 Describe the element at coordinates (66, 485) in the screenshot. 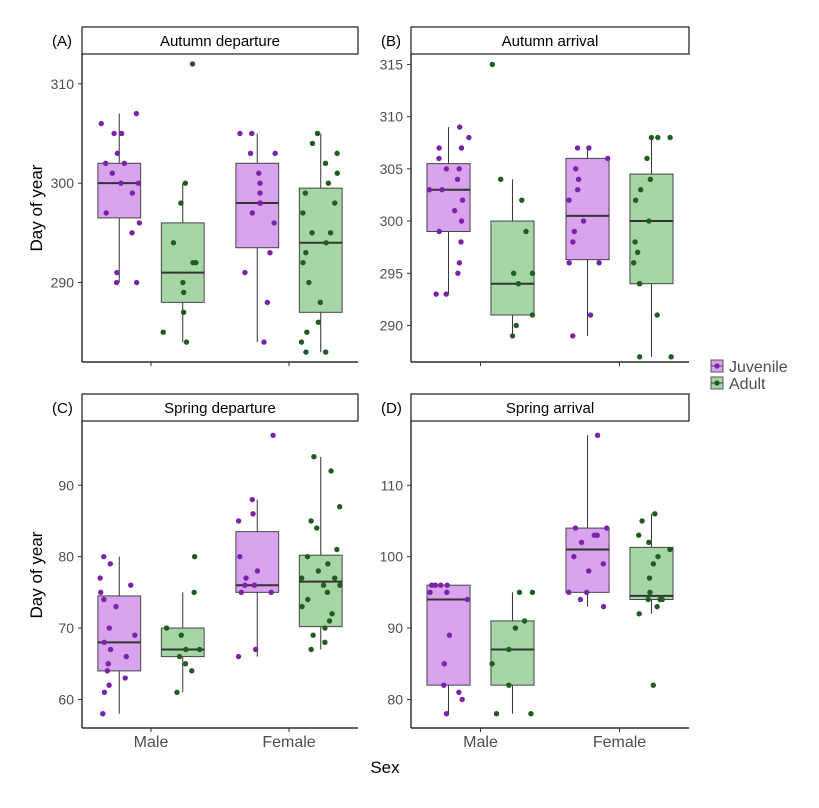

I see `y-tick-label-c-3: 90` at that location.